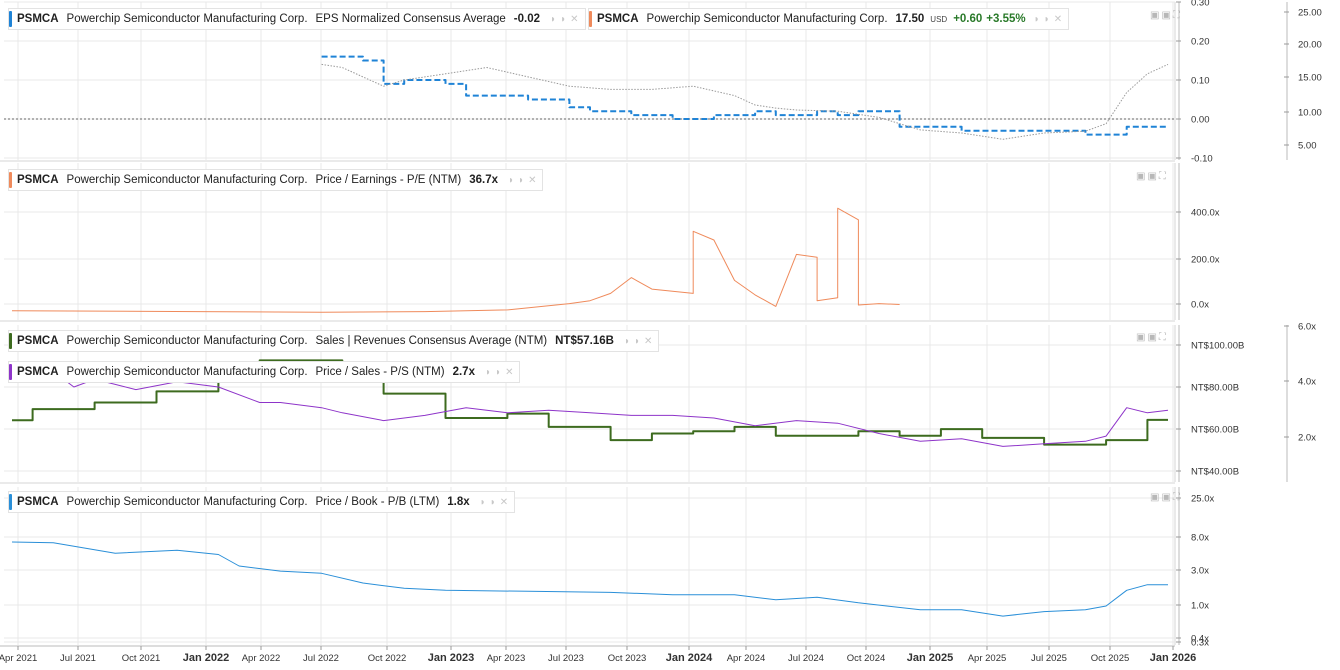 The image size is (1340, 670). I want to click on y-tick-label: 25.0x, so click(1202, 499).